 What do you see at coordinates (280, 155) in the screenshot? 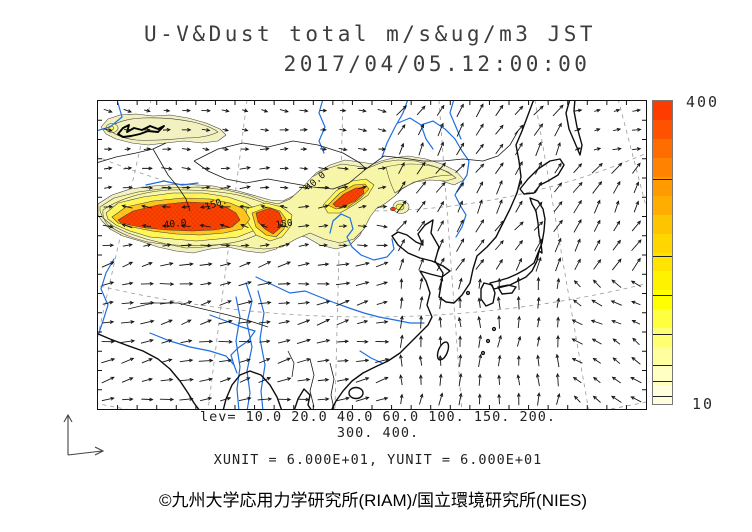
I see `border-mongolia-north` at bounding box center [280, 155].